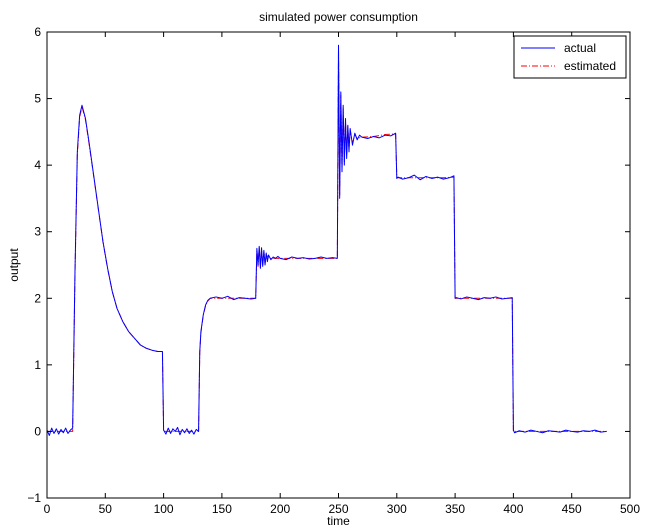 This screenshot has height=531, width=652. I want to click on legend-label-actual: actual, so click(580, 48).